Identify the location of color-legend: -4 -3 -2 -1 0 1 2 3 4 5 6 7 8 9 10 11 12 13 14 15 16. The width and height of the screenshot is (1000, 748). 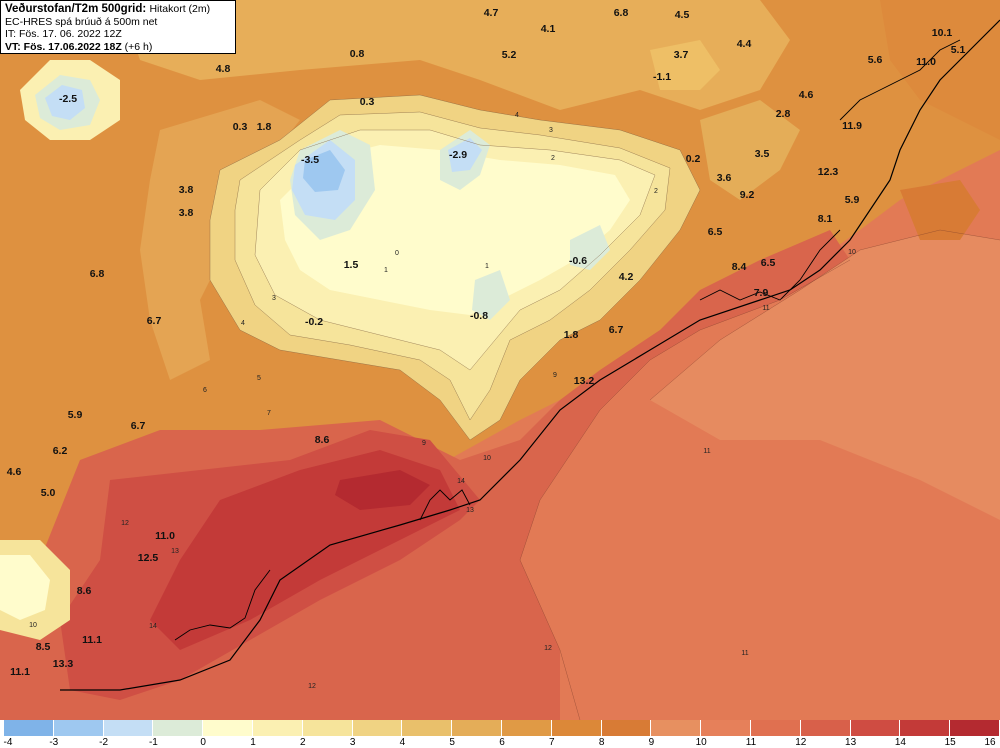
(500, 734).